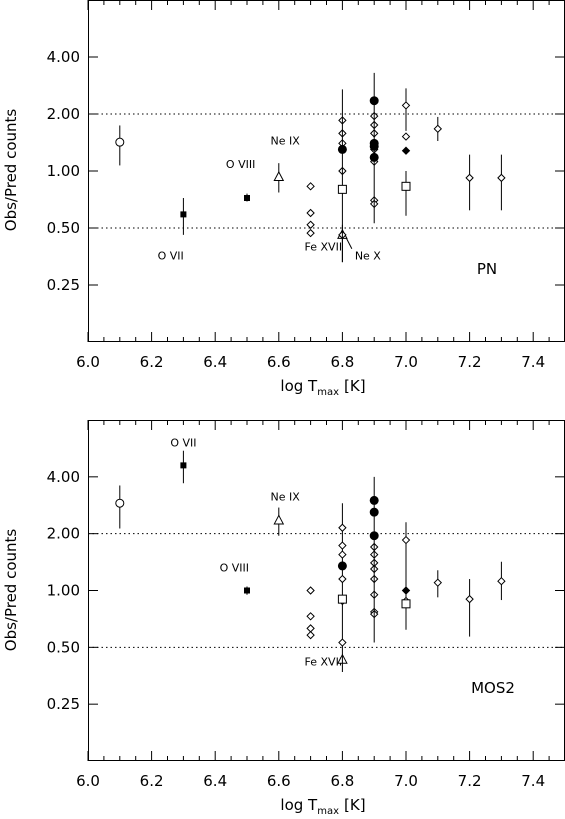 The height and width of the screenshot is (819, 565). What do you see at coordinates (493, 688) in the screenshot?
I see `panel-label: MOS2` at bounding box center [493, 688].